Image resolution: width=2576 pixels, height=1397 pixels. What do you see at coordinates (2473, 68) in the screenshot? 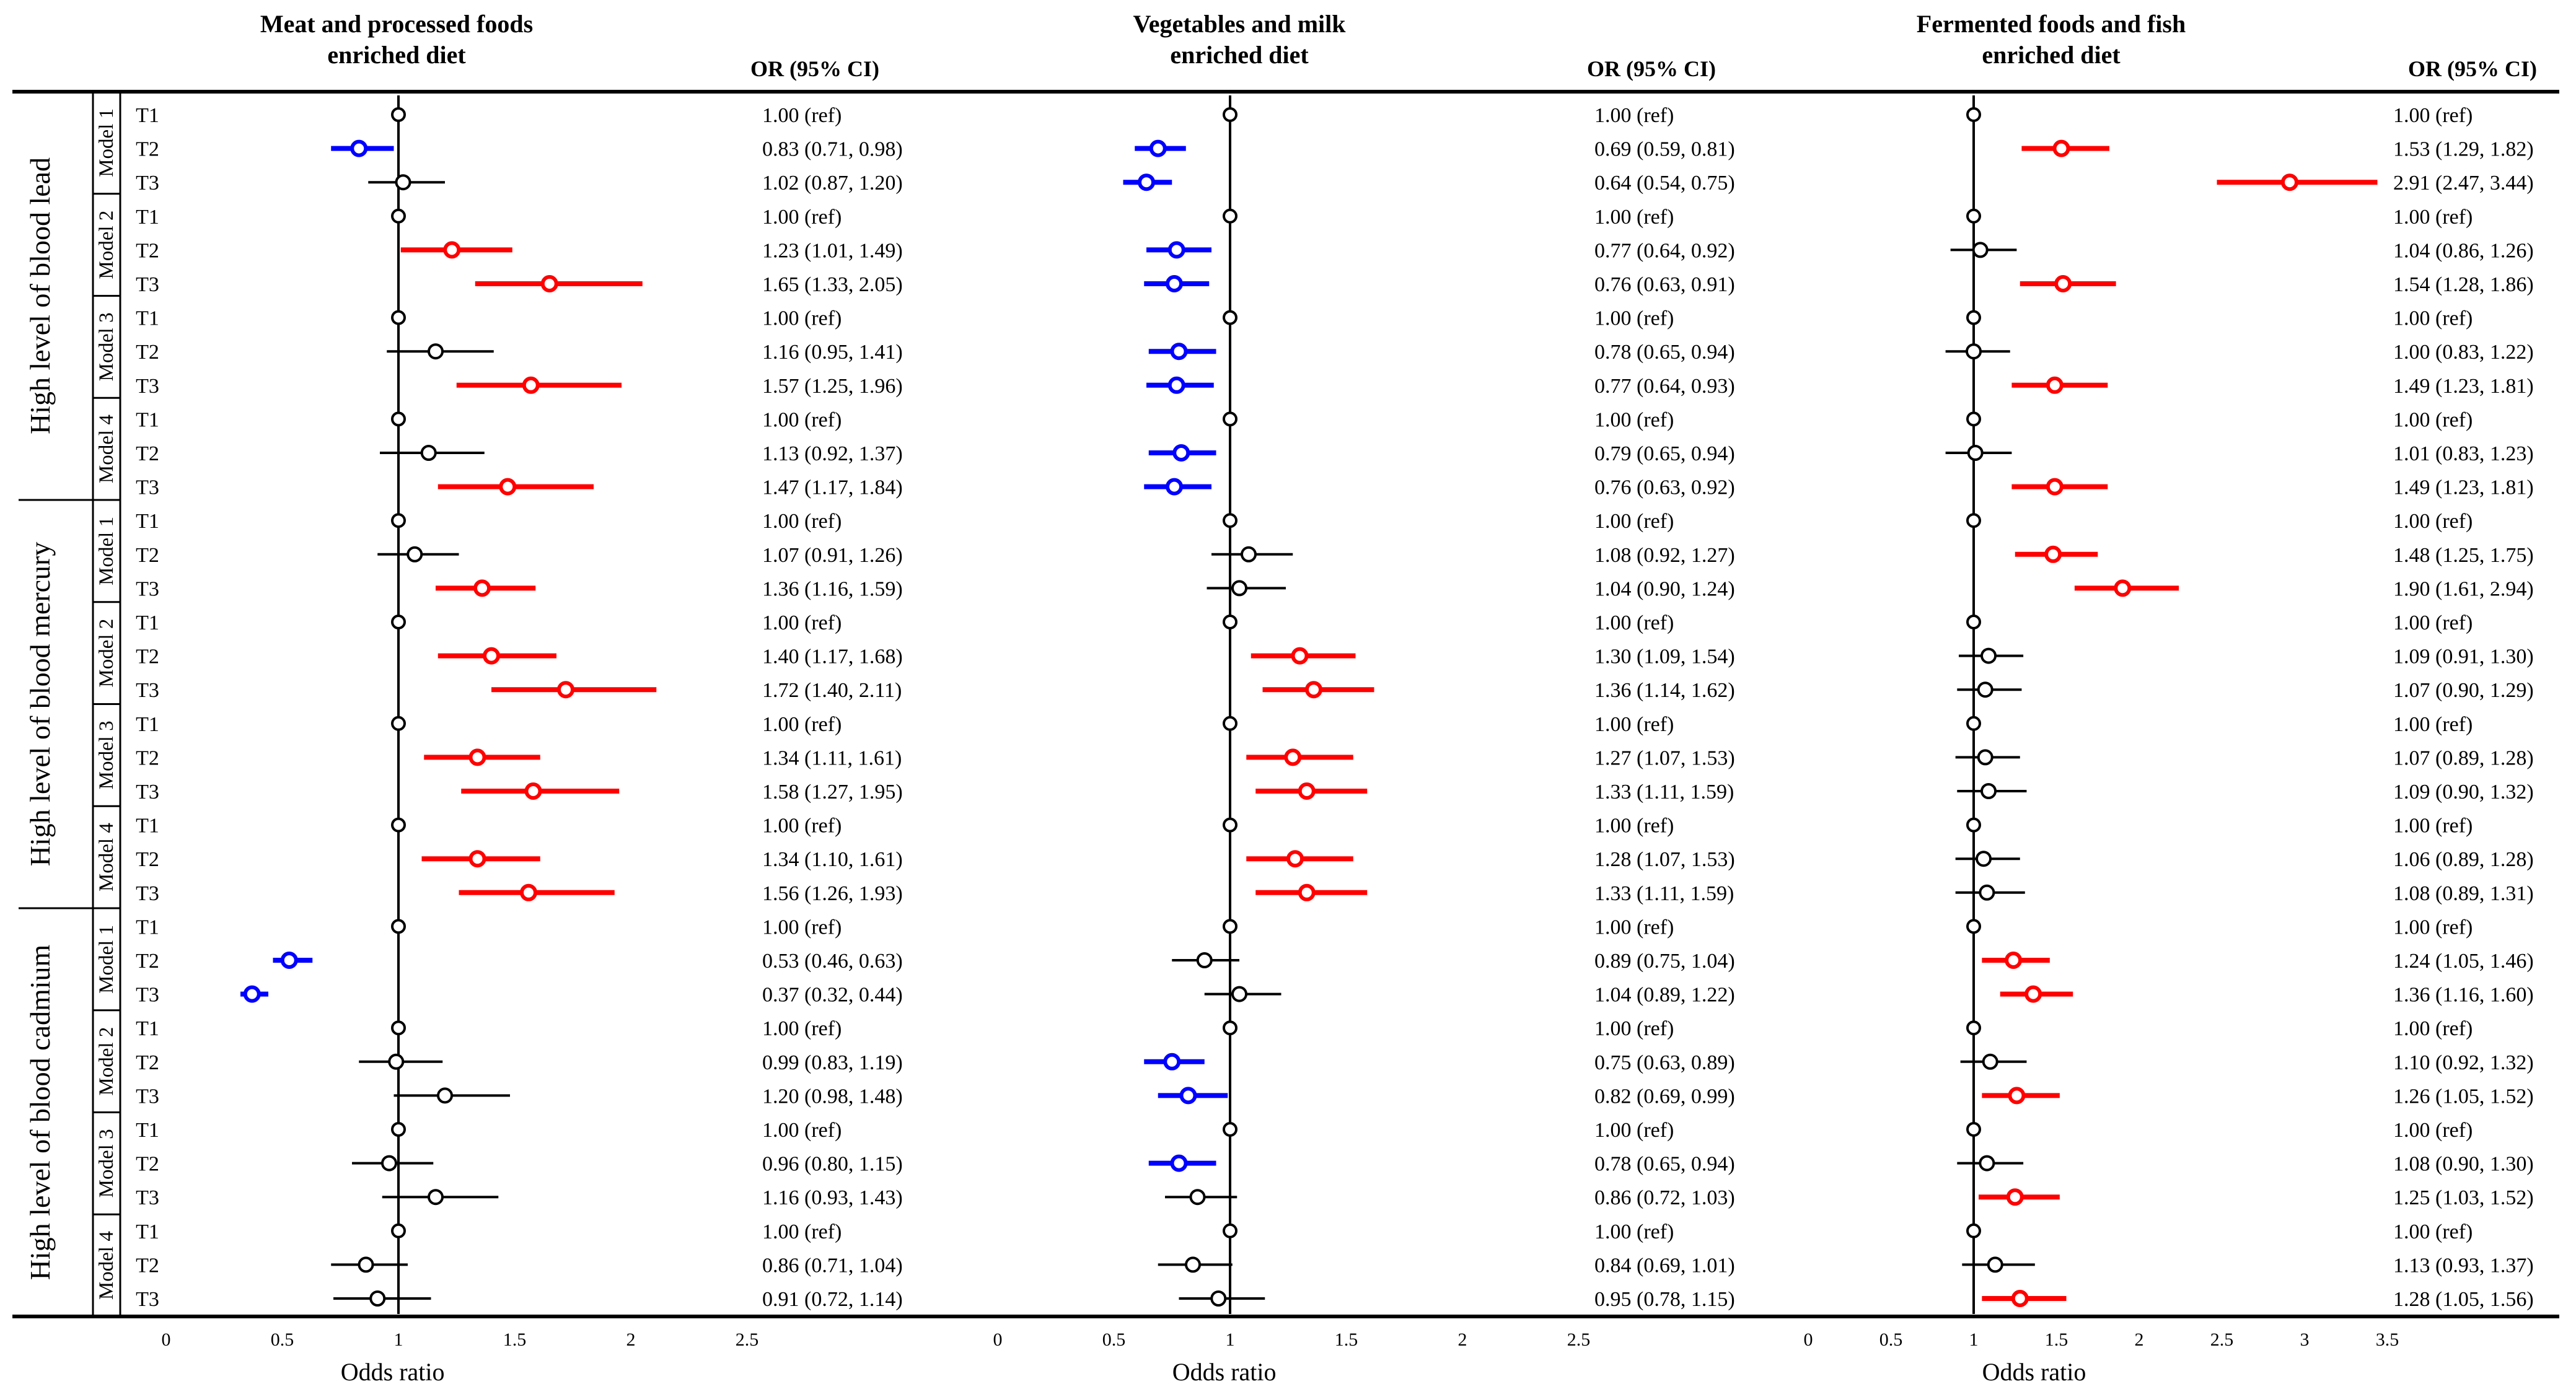
I see `or-column-header: OR (95% CI)` at bounding box center [2473, 68].